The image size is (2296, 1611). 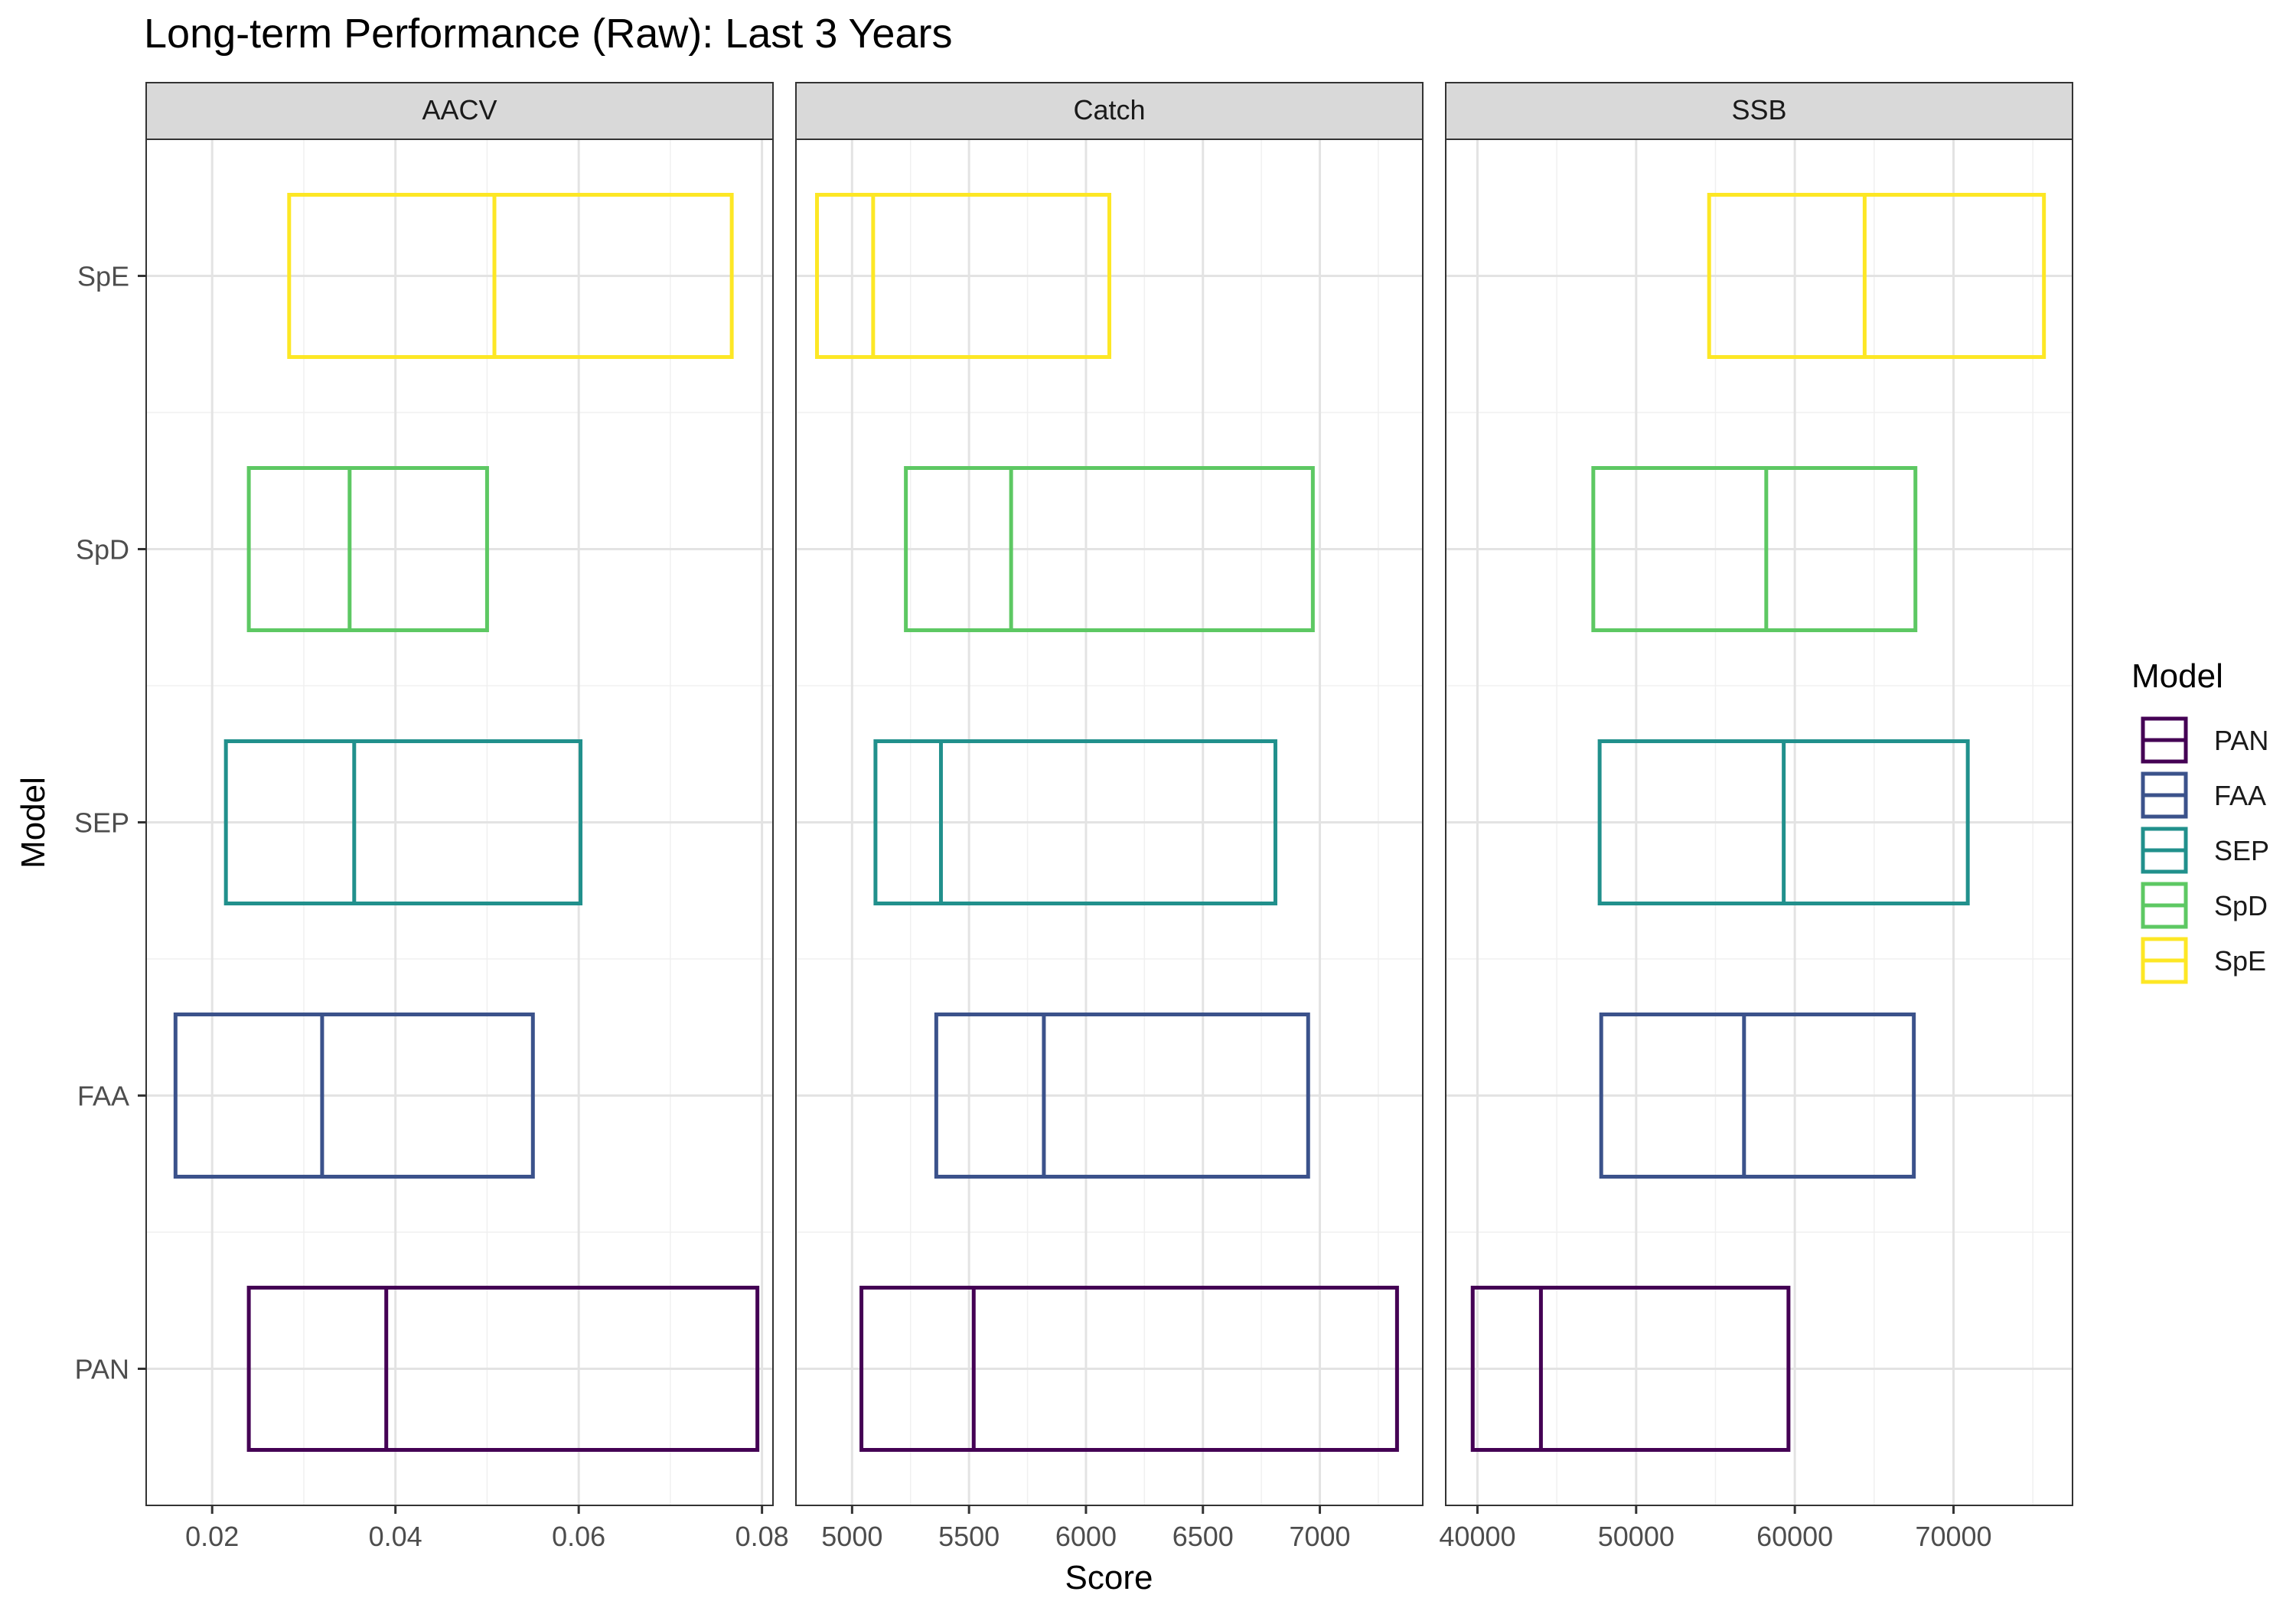 I want to click on x-tick-label: 40000, so click(x=1477, y=1536).